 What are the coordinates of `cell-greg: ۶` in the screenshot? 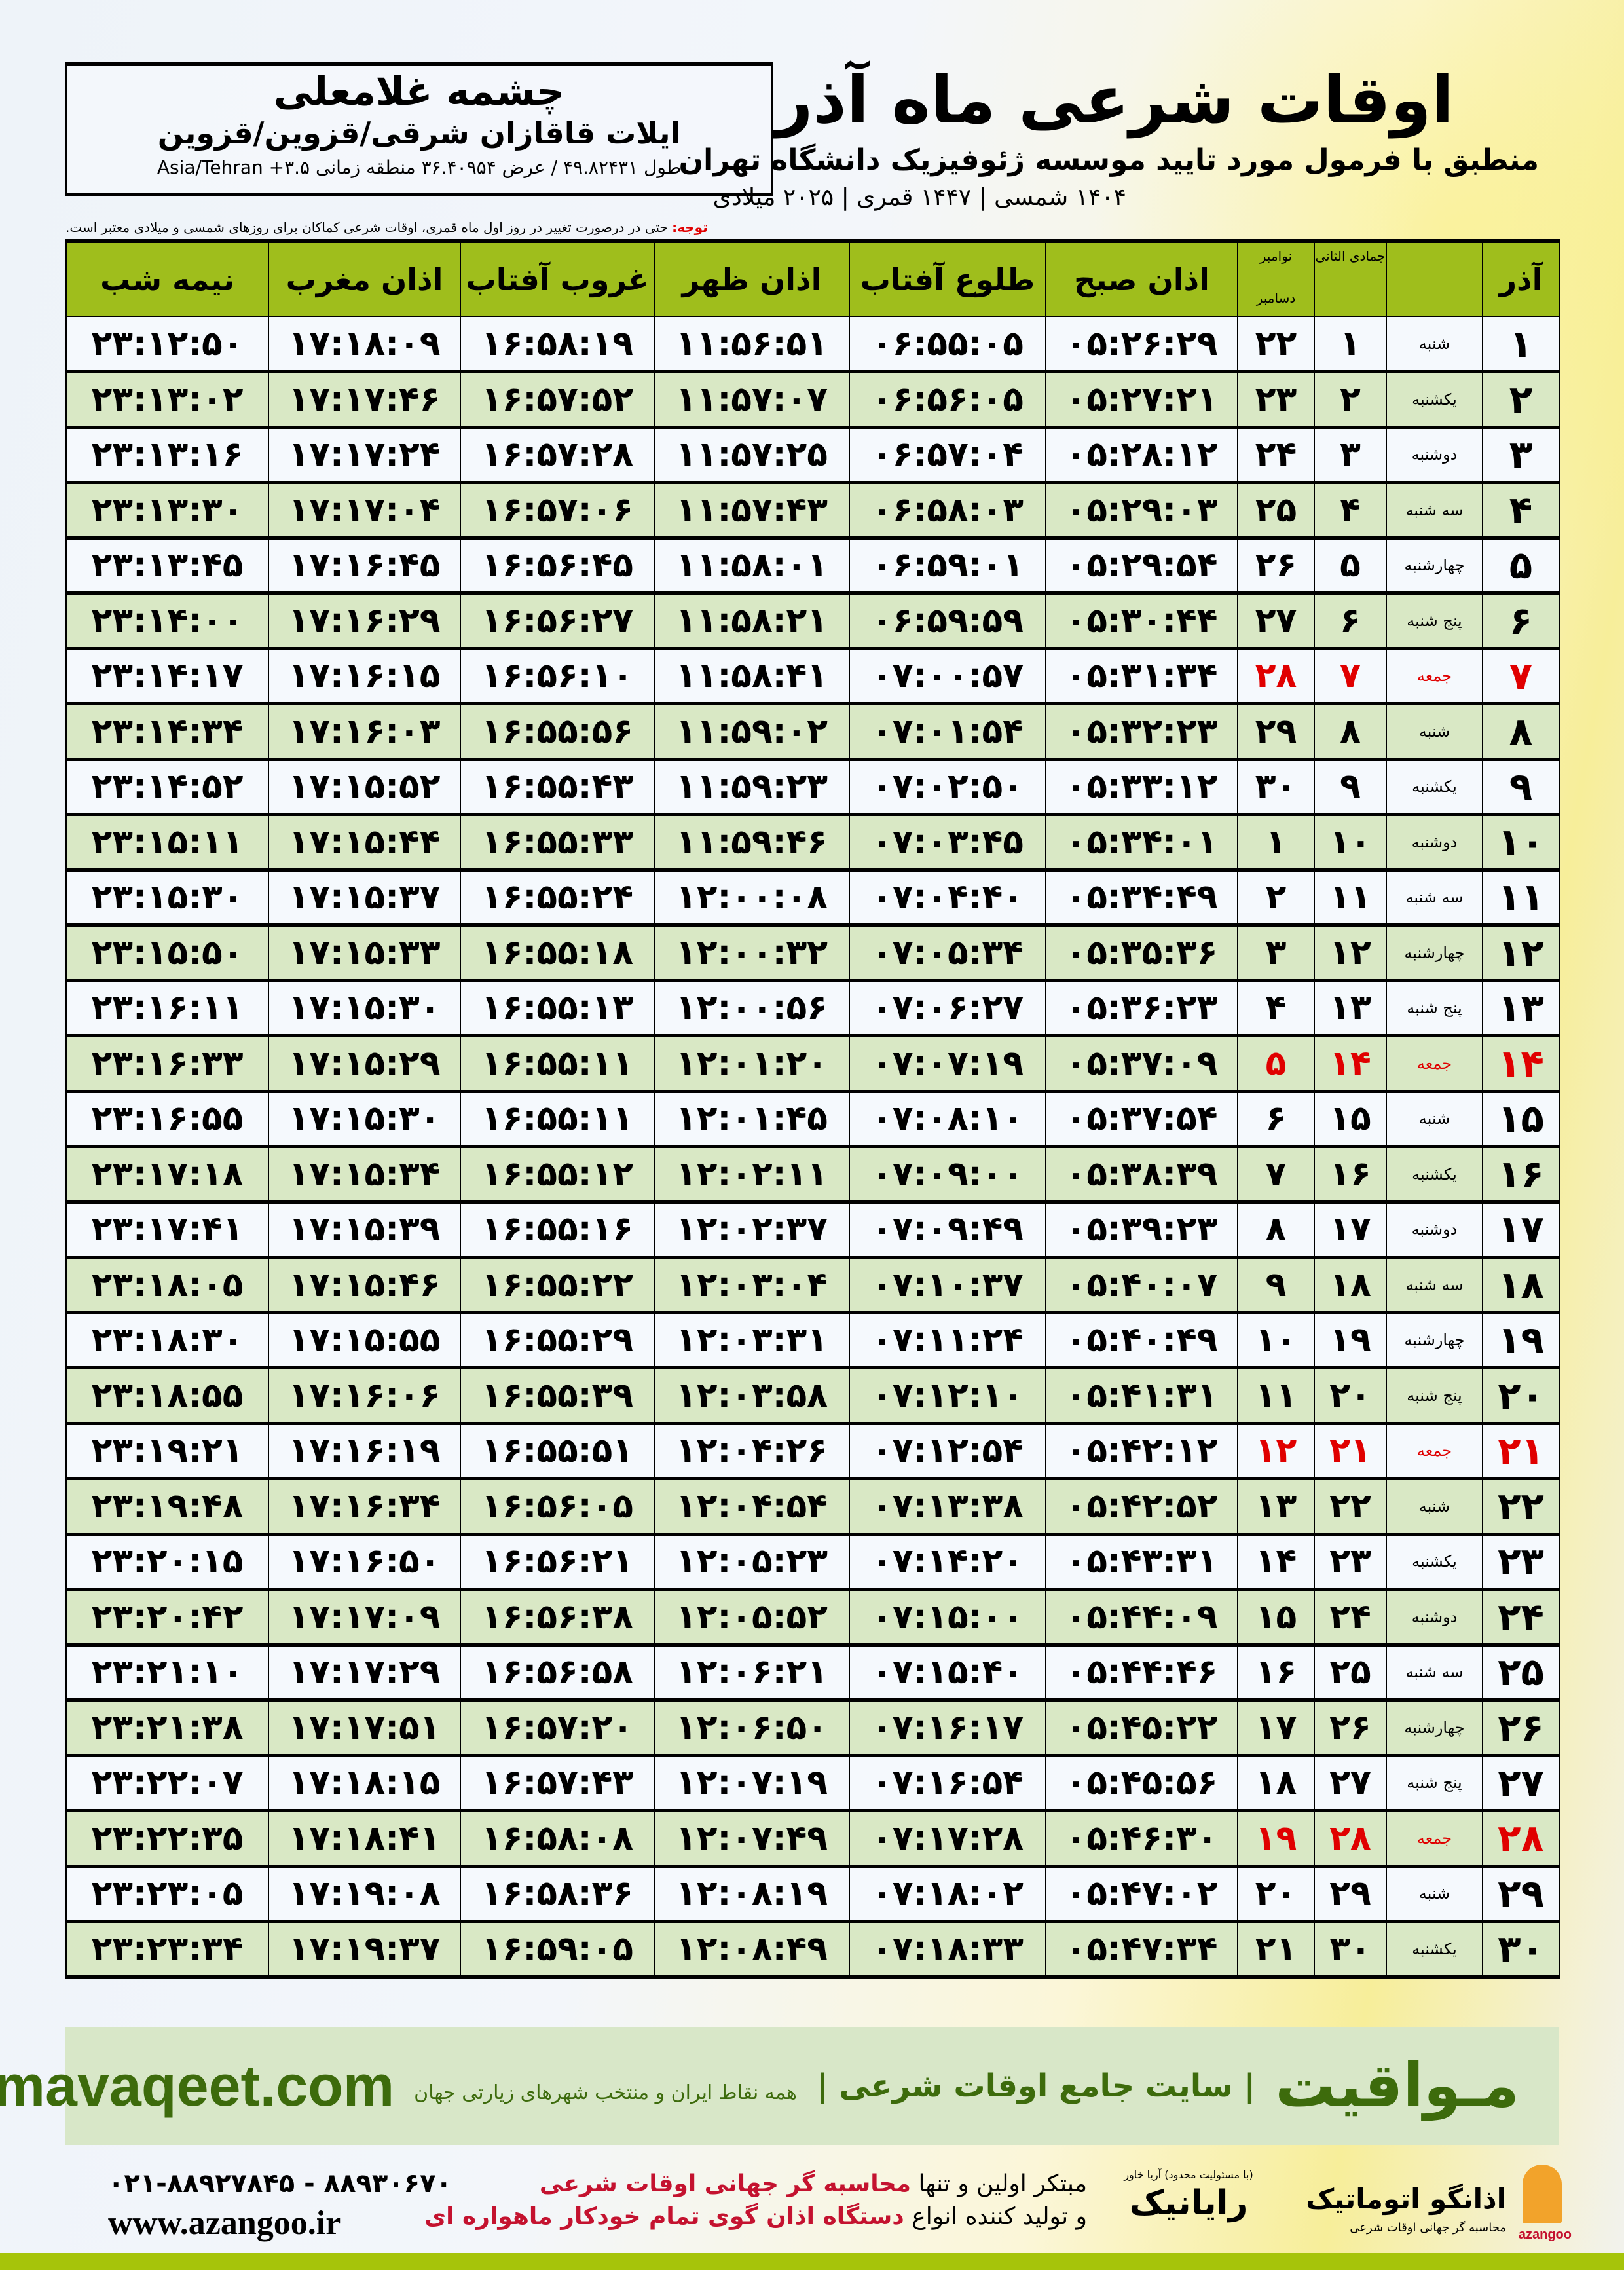 It's located at (1276, 1119).